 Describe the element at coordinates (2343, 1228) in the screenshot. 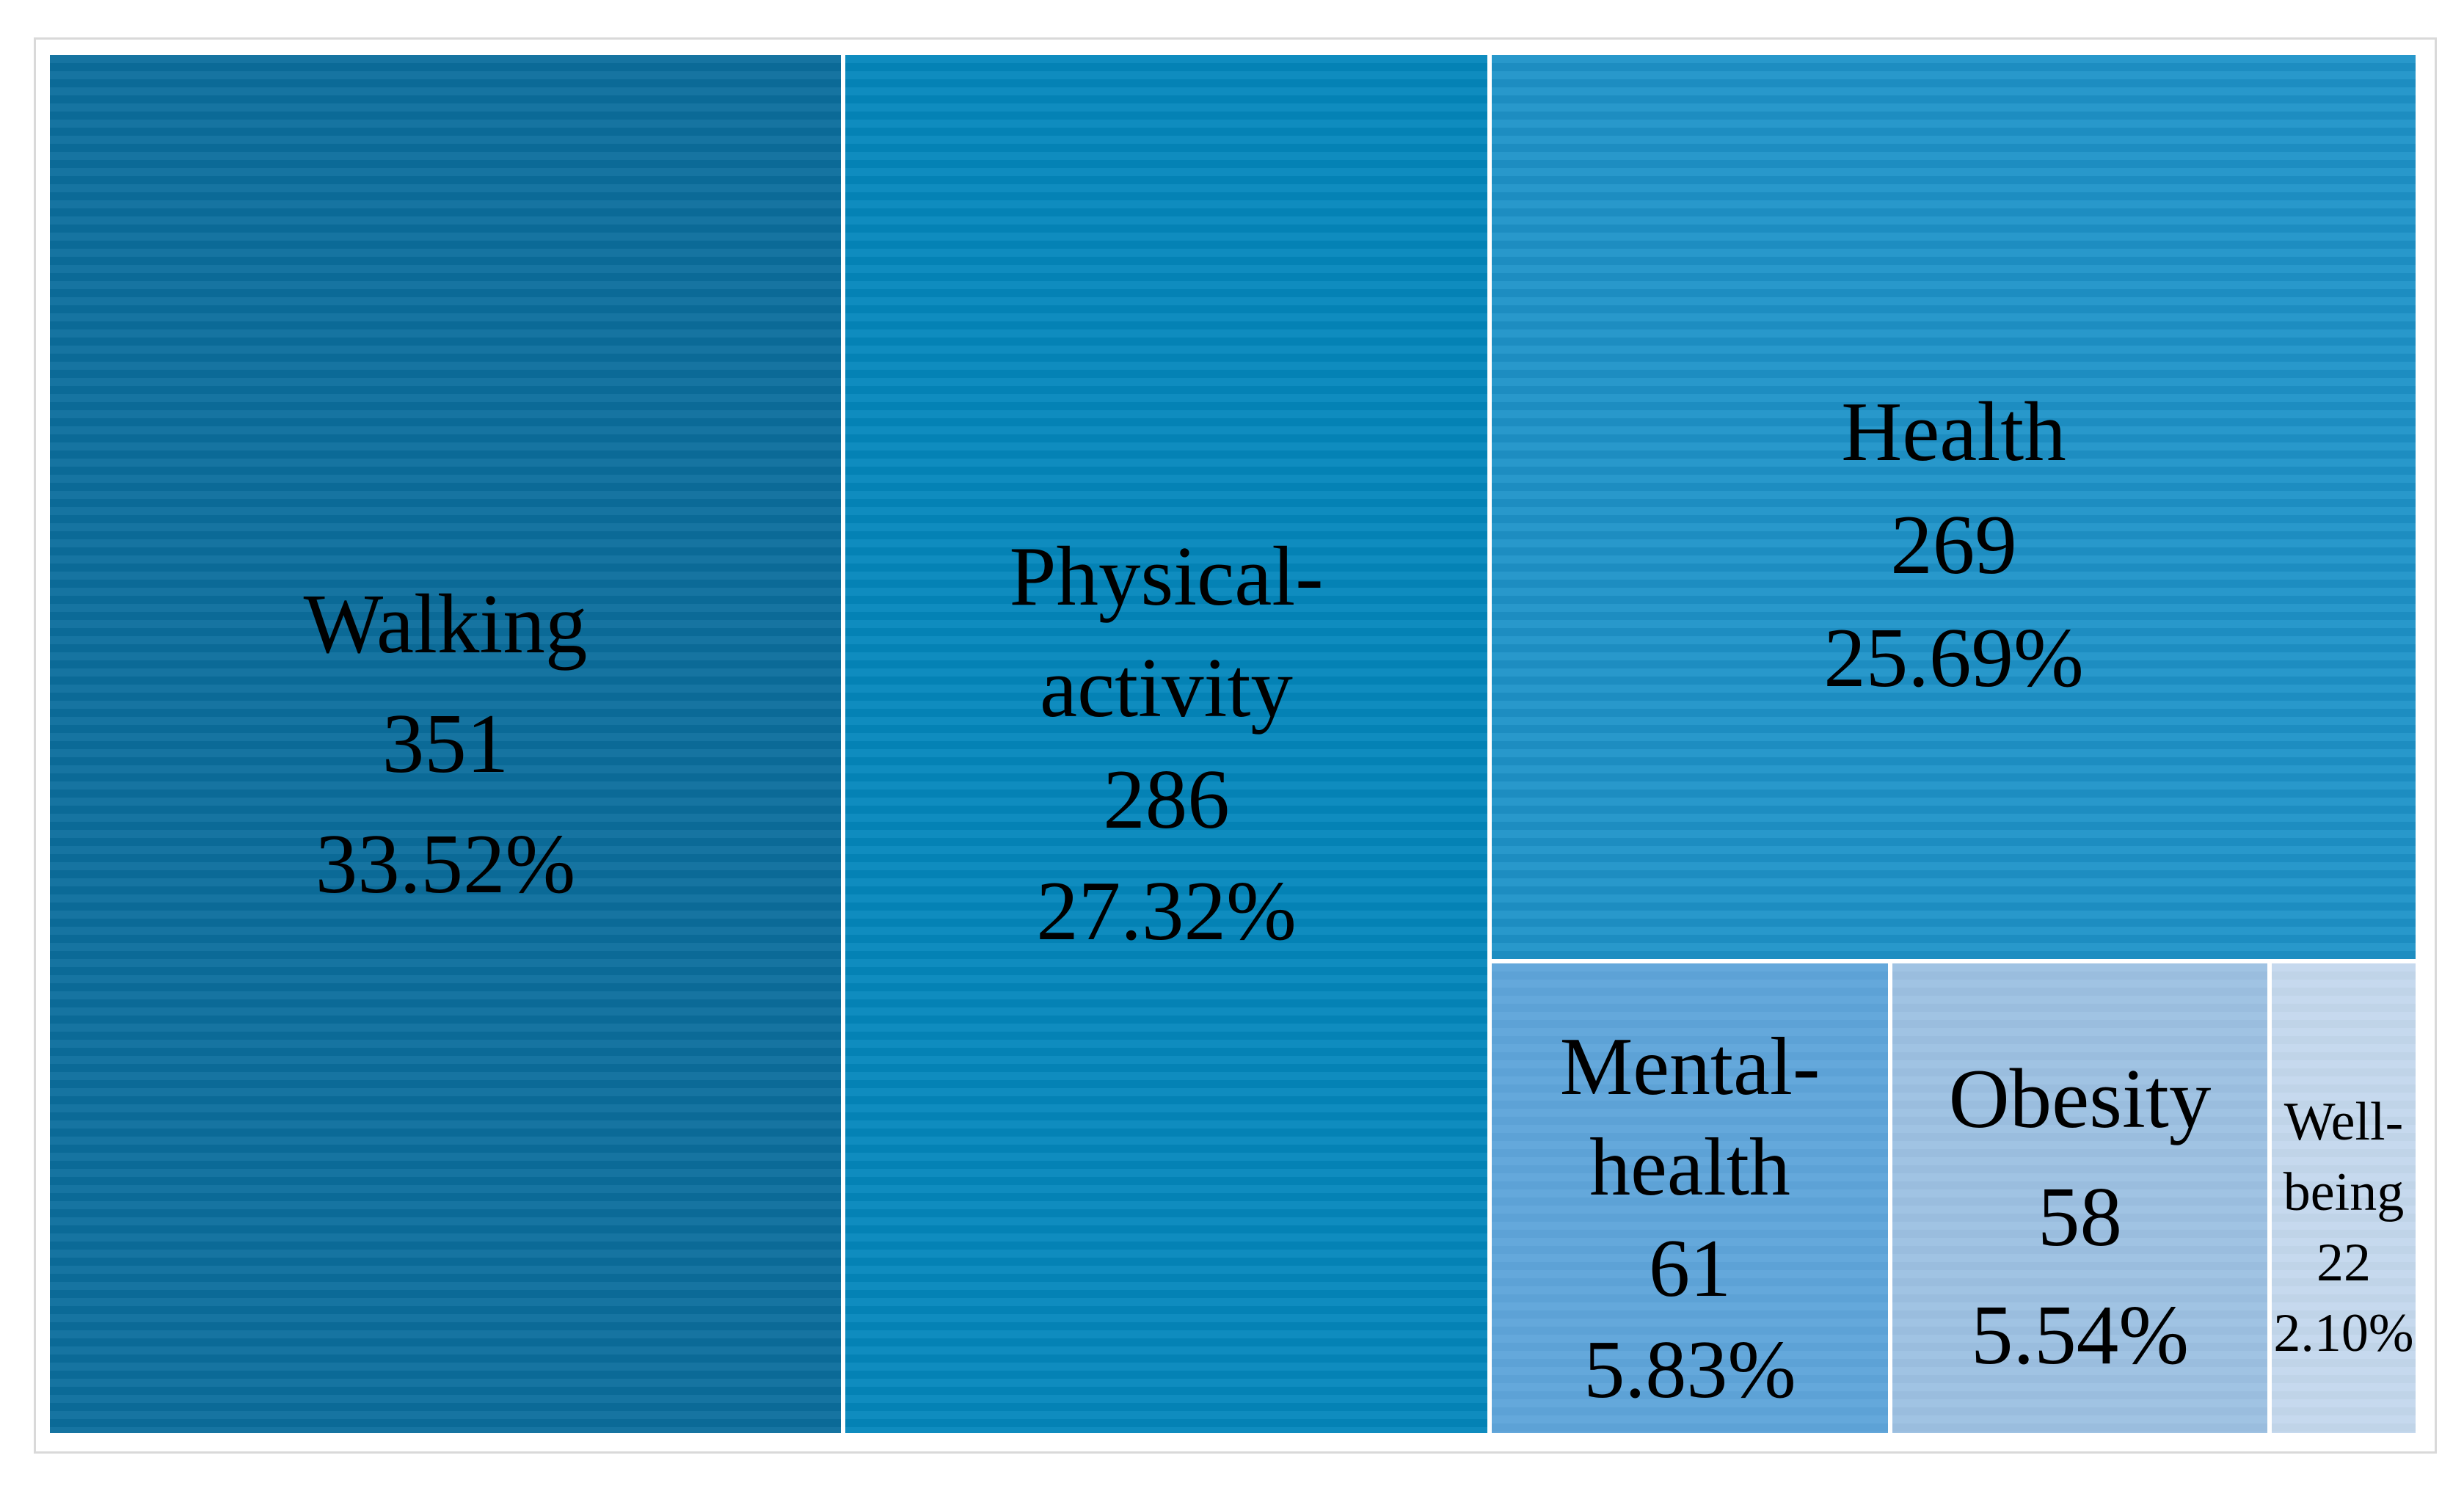

I see `cell-text: Well- being 22 2.10%` at that location.